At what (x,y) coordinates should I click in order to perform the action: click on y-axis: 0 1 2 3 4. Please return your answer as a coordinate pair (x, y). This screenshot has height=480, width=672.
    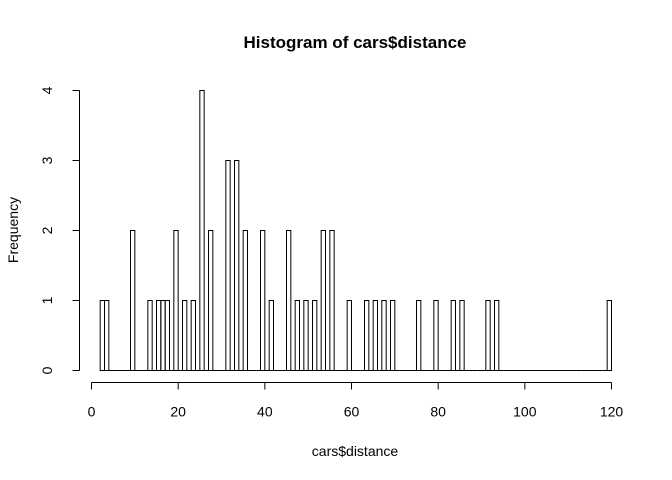
    Looking at the image, I should click on (59, 230).